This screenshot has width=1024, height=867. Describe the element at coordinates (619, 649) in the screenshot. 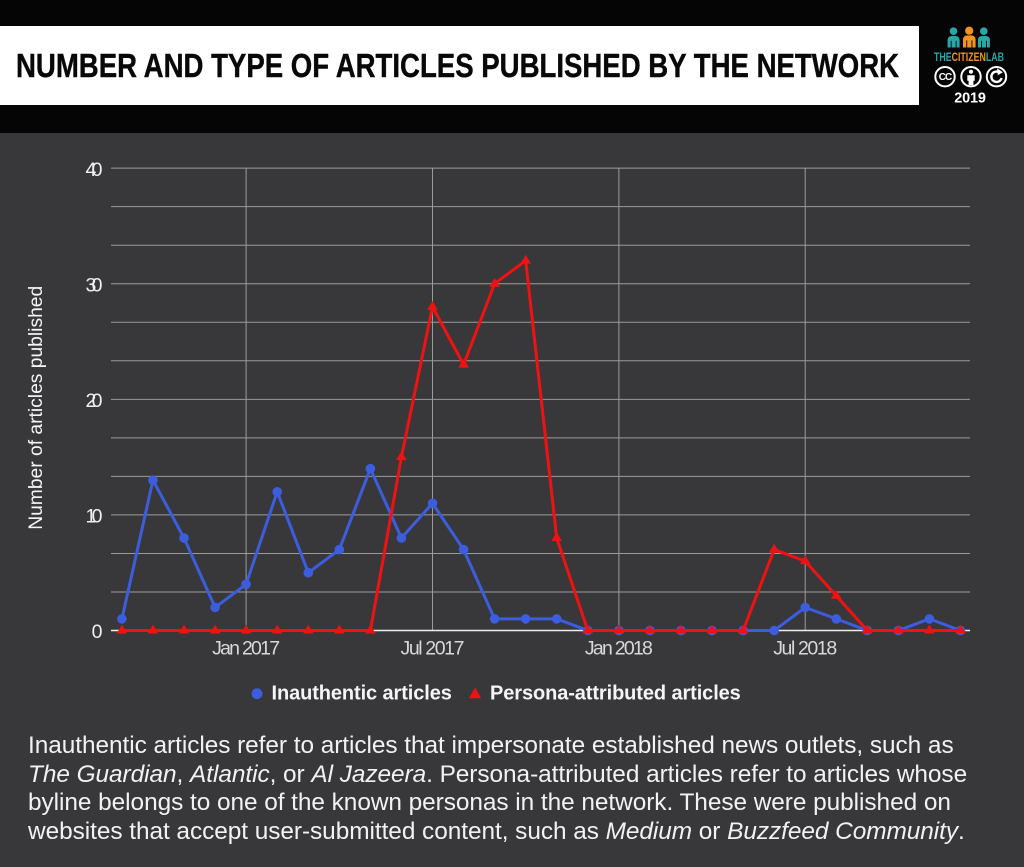

I see `svg-text: Jan 2018` at that location.